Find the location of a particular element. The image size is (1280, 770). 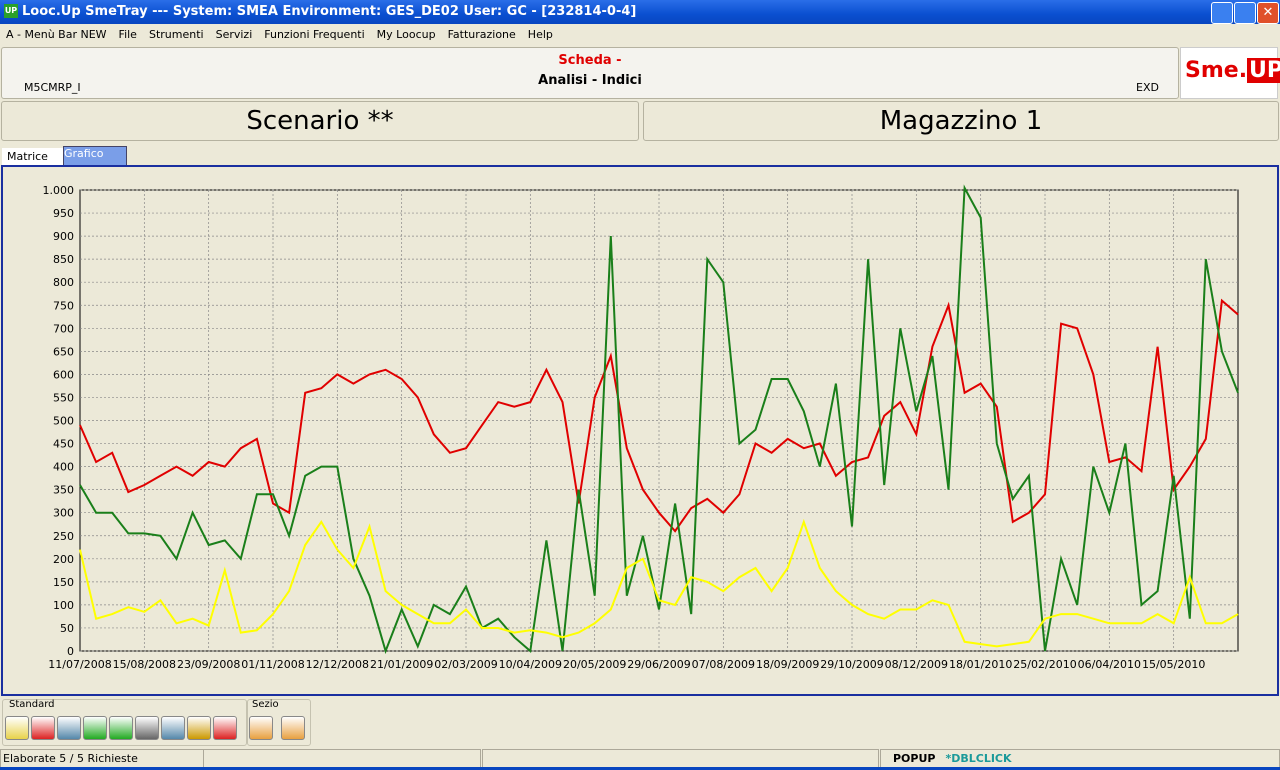

y-tick-label: 600 is located at coordinates (63, 374).